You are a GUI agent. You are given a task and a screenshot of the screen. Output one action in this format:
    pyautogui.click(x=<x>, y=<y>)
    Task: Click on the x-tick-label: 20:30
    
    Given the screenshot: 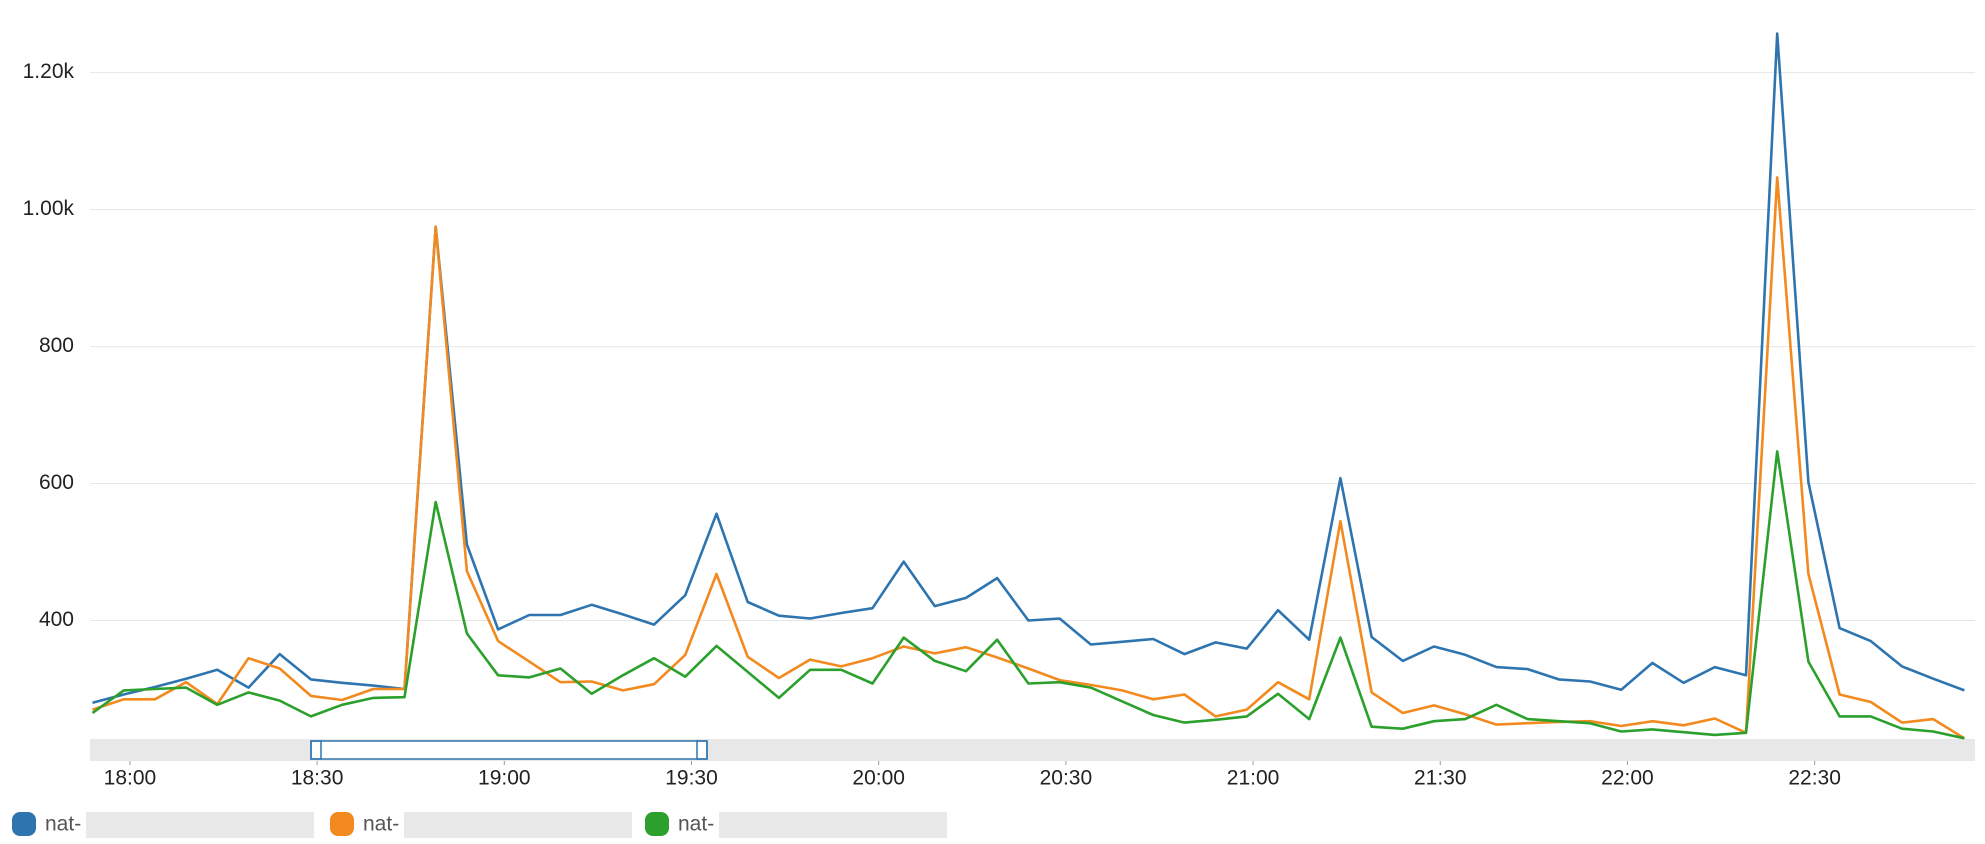 What is the action you would take?
    pyautogui.click(x=1066, y=778)
    